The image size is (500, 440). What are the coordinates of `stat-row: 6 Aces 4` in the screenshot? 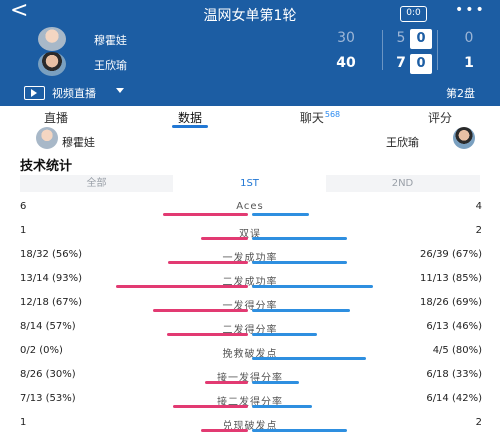 It's located at (250, 213).